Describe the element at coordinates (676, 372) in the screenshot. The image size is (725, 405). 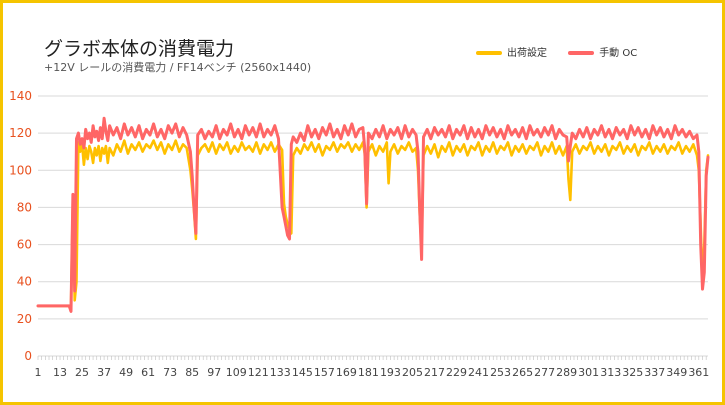
I see `x-tick-label: 349` at that location.